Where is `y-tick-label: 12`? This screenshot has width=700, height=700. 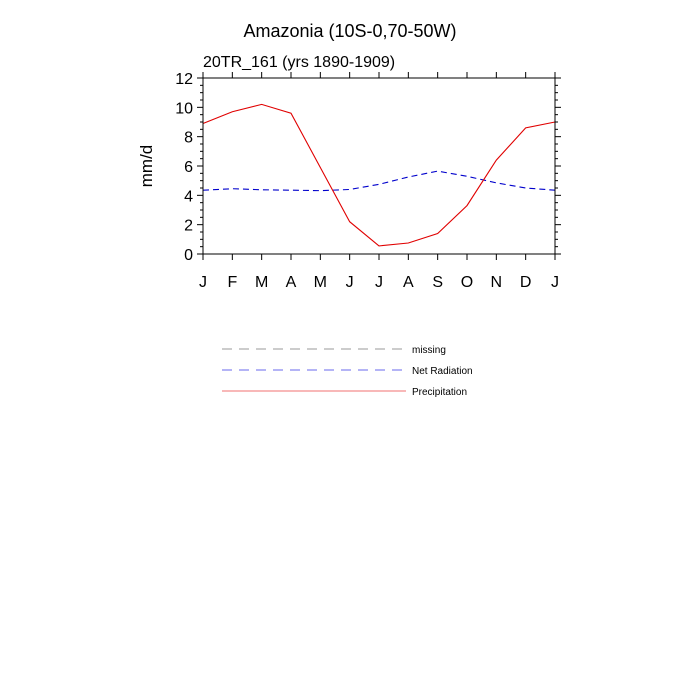 y-tick-label: 12 is located at coordinates (184, 79).